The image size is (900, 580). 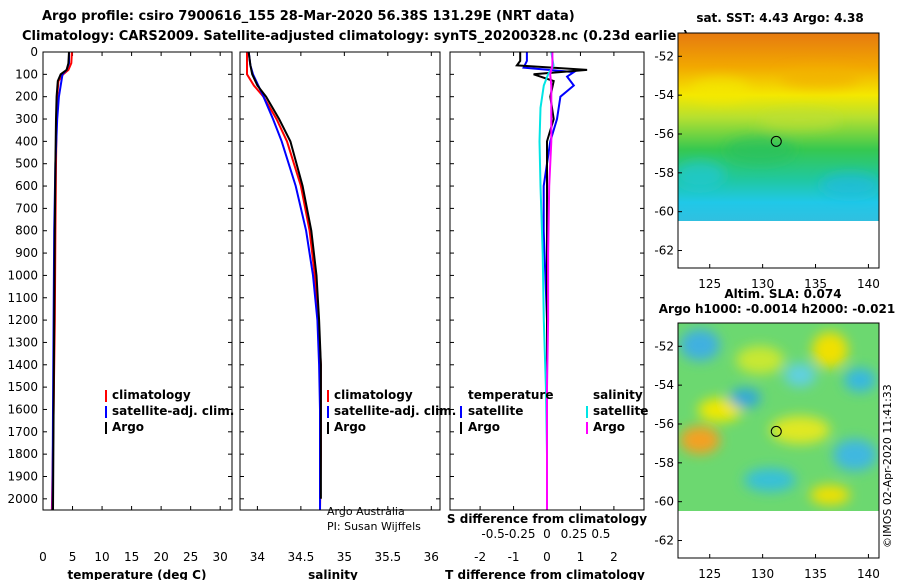 I want to click on legend-title-temperature: temperature, so click(x=510, y=395).